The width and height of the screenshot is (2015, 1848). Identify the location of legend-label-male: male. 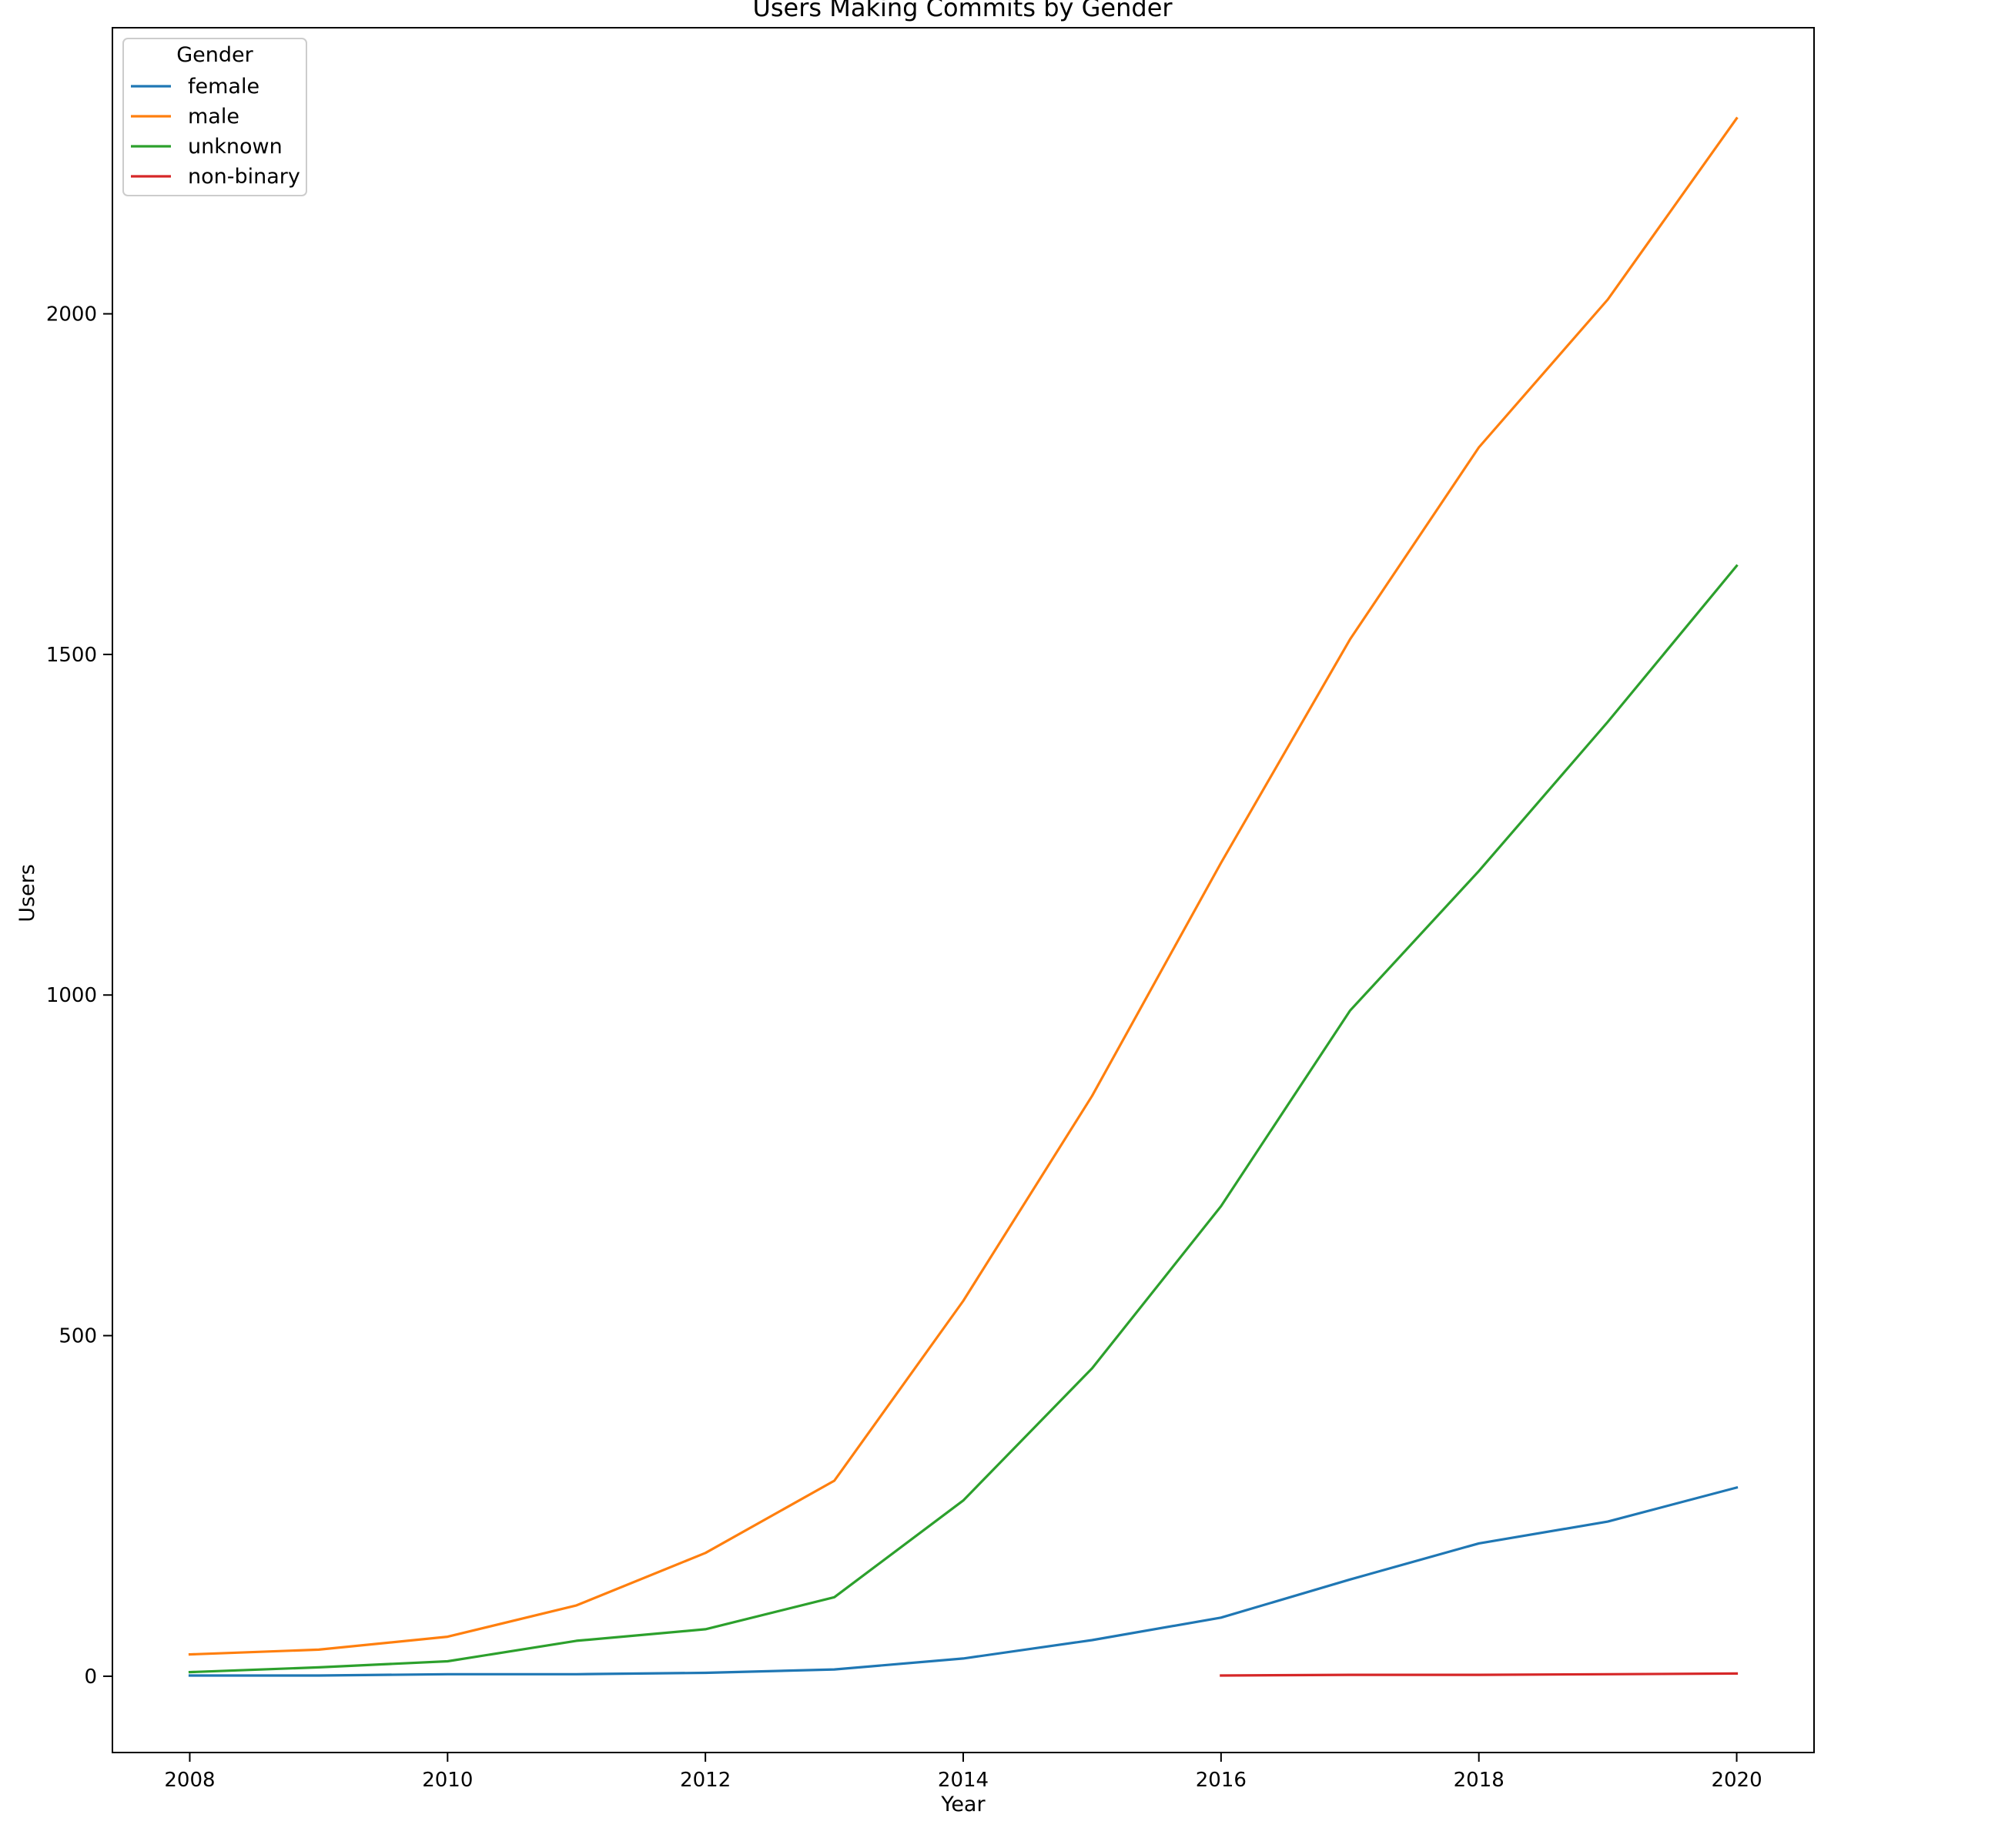
(213, 117).